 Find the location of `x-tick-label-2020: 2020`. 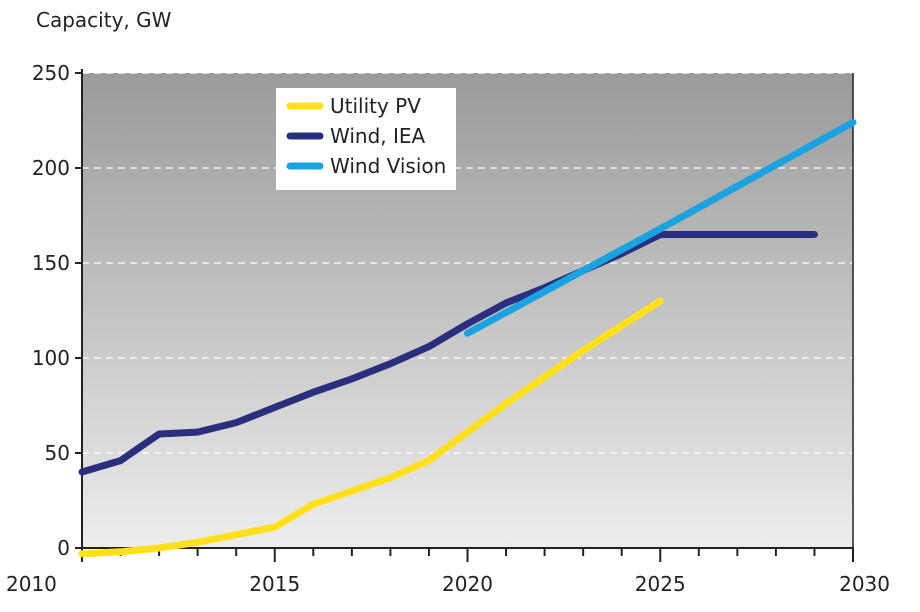

x-tick-label-2020: 2020 is located at coordinates (467, 584).